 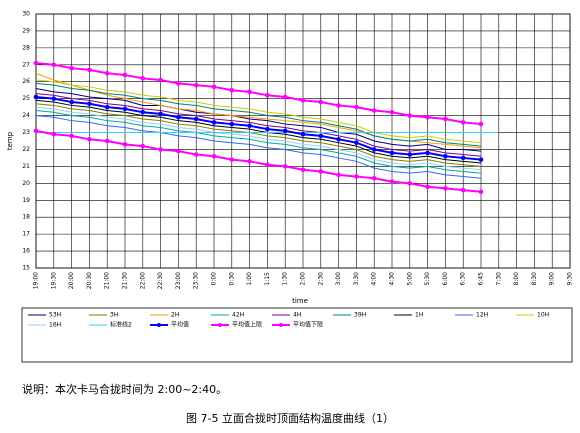 What do you see at coordinates (249, 279) in the screenshot?
I see `x-tick-label: 1:00` at bounding box center [249, 279].